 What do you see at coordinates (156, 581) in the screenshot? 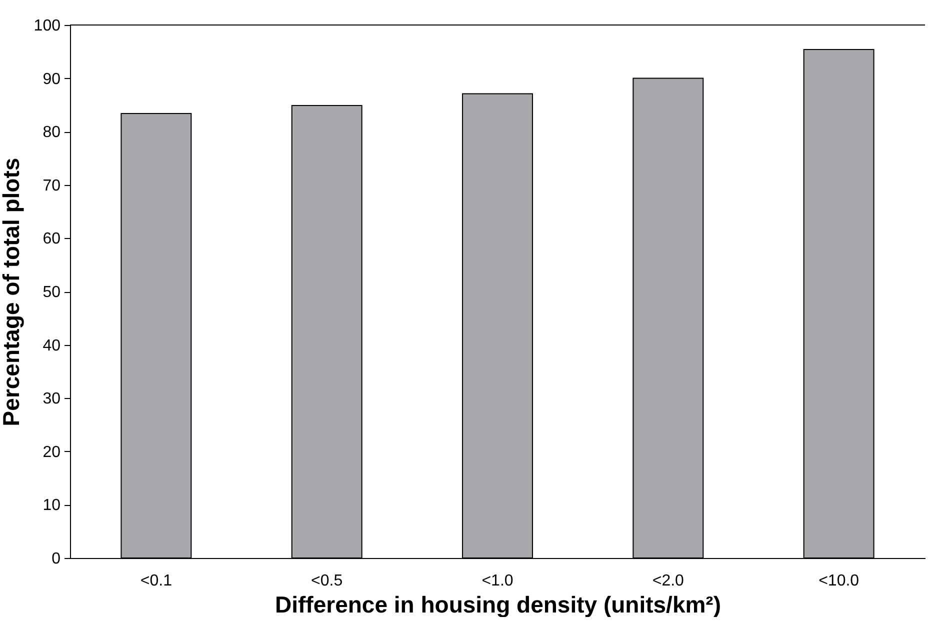
I see `x-tick-label: <0.1` at bounding box center [156, 581].